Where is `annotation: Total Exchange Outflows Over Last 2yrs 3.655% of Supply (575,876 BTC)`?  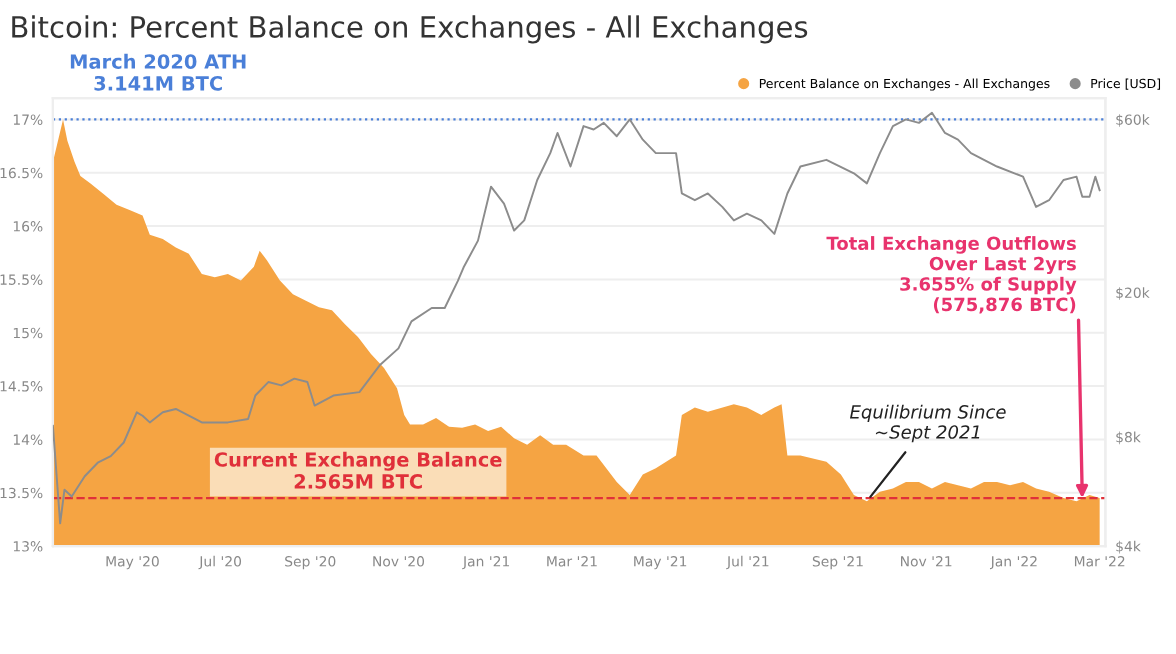
annotation: Total Exchange Outflows Over Last 2yrs 3.655% of Supply (575,876 BTC) is located at coordinates (951, 275).